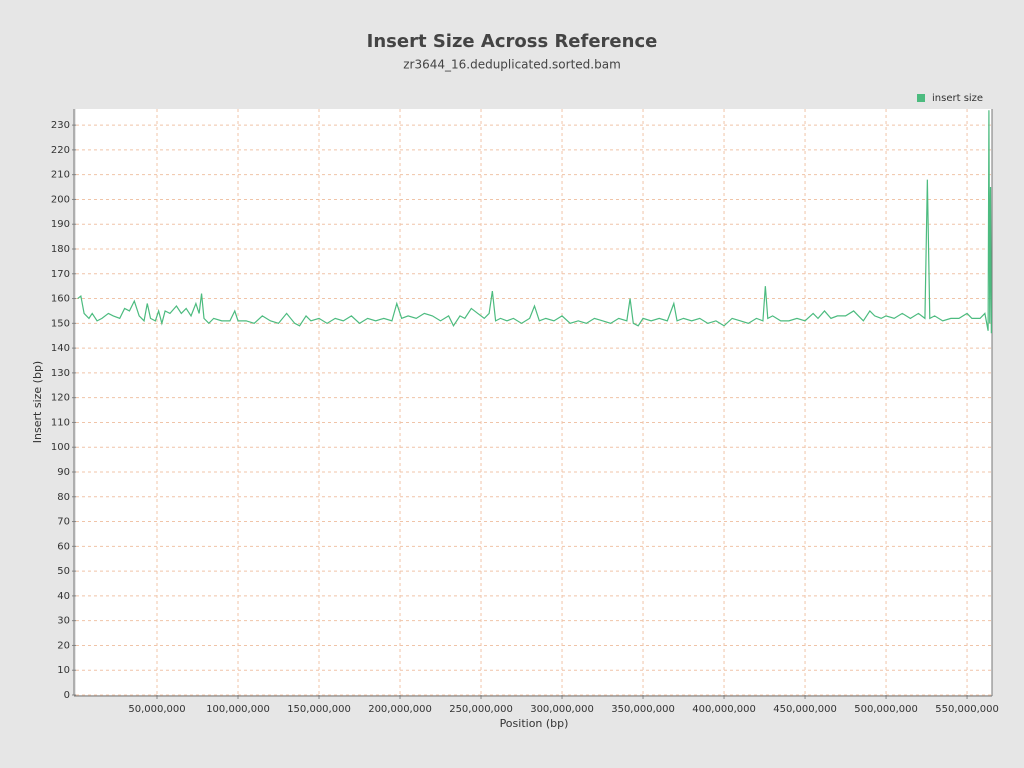 This screenshot has height=768, width=1024. Describe the element at coordinates (805, 709) in the screenshot. I see `x-tick-label: 450,000,000` at that location.